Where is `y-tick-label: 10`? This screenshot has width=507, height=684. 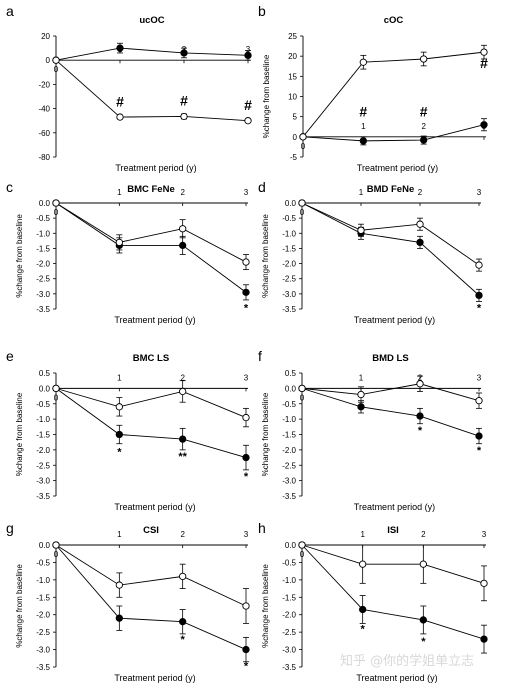
y-tick-label: 10 is located at coordinates (292, 97).